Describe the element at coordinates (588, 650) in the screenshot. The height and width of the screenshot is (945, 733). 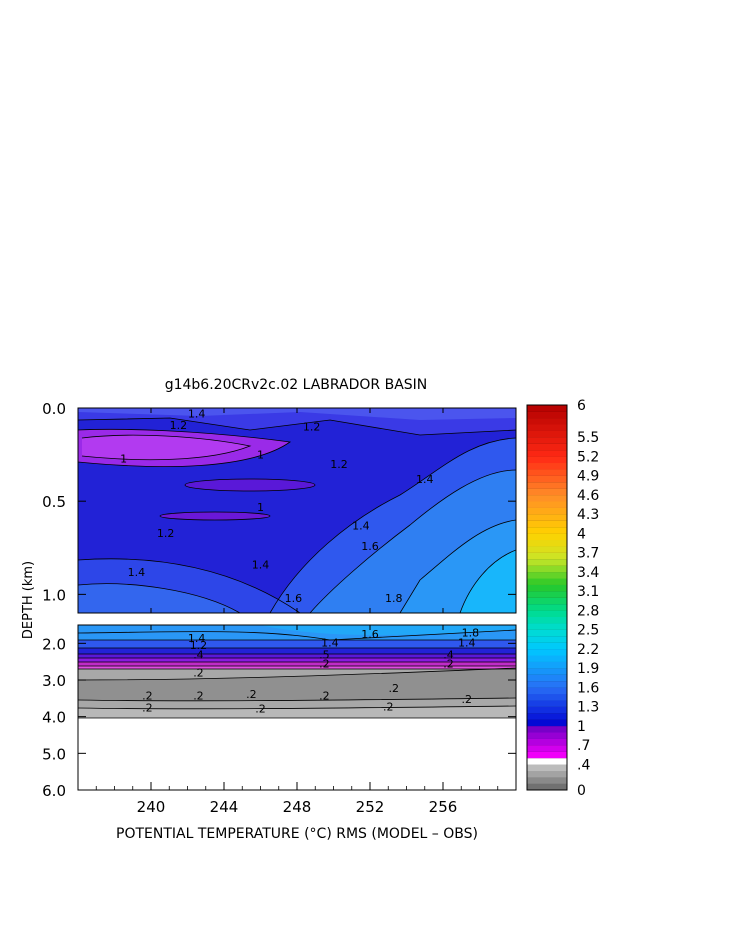
I see `colorbar-label: 2.2` at that location.